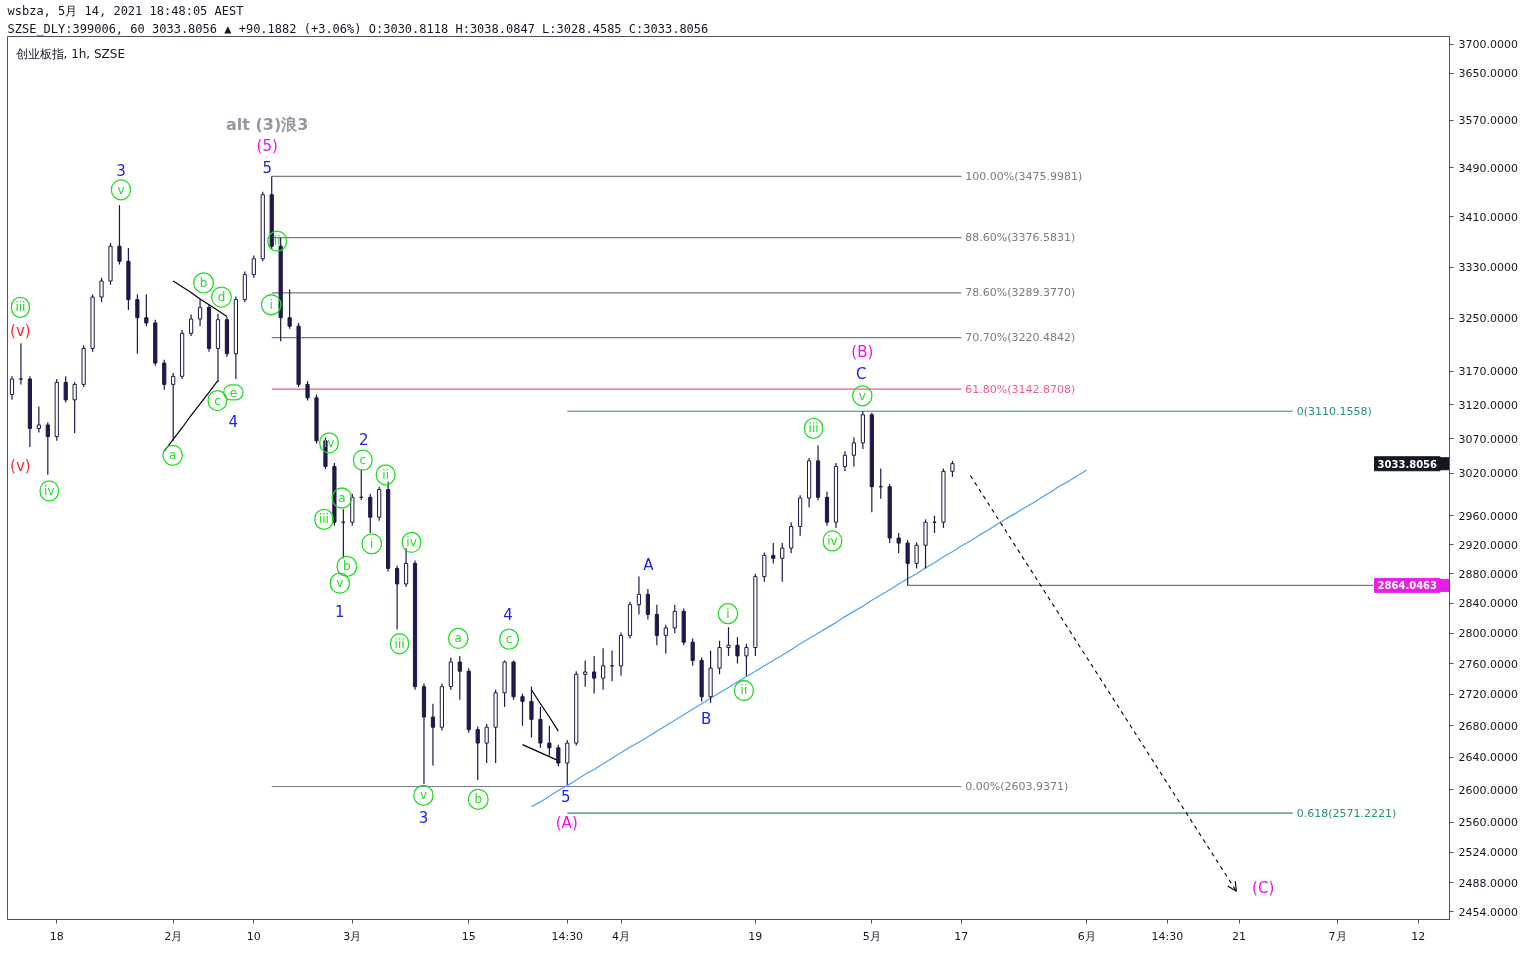 This screenshot has height=973, width=1525. Describe the element at coordinates (1488, 405) in the screenshot. I see `y-tick-label: 3120.0000` at that location.